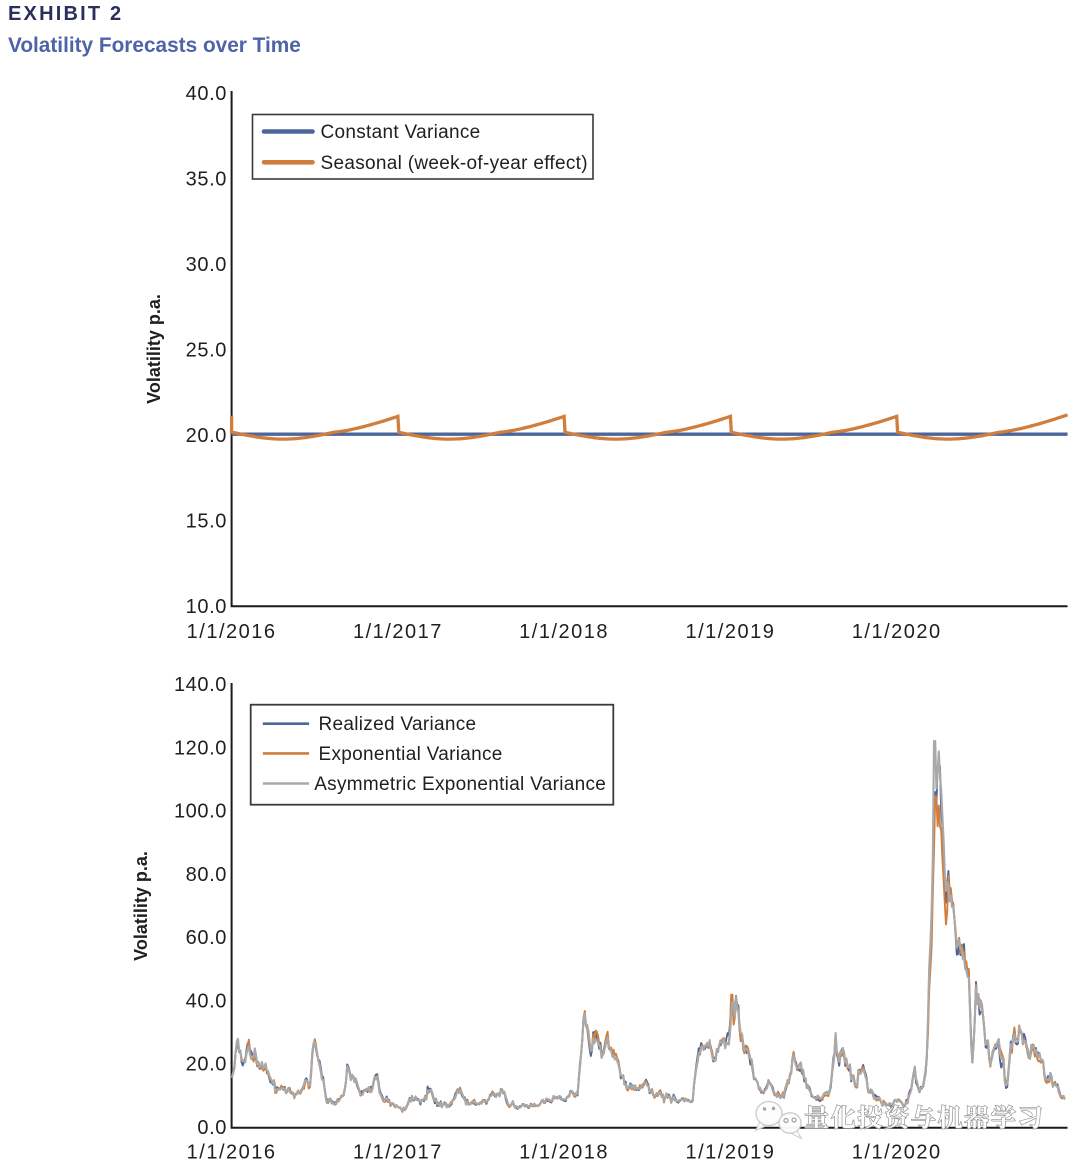 This screenshot has height=1167, width=1080. I want to click on svg-text: EXHIBIT 2, so click(65, 14).